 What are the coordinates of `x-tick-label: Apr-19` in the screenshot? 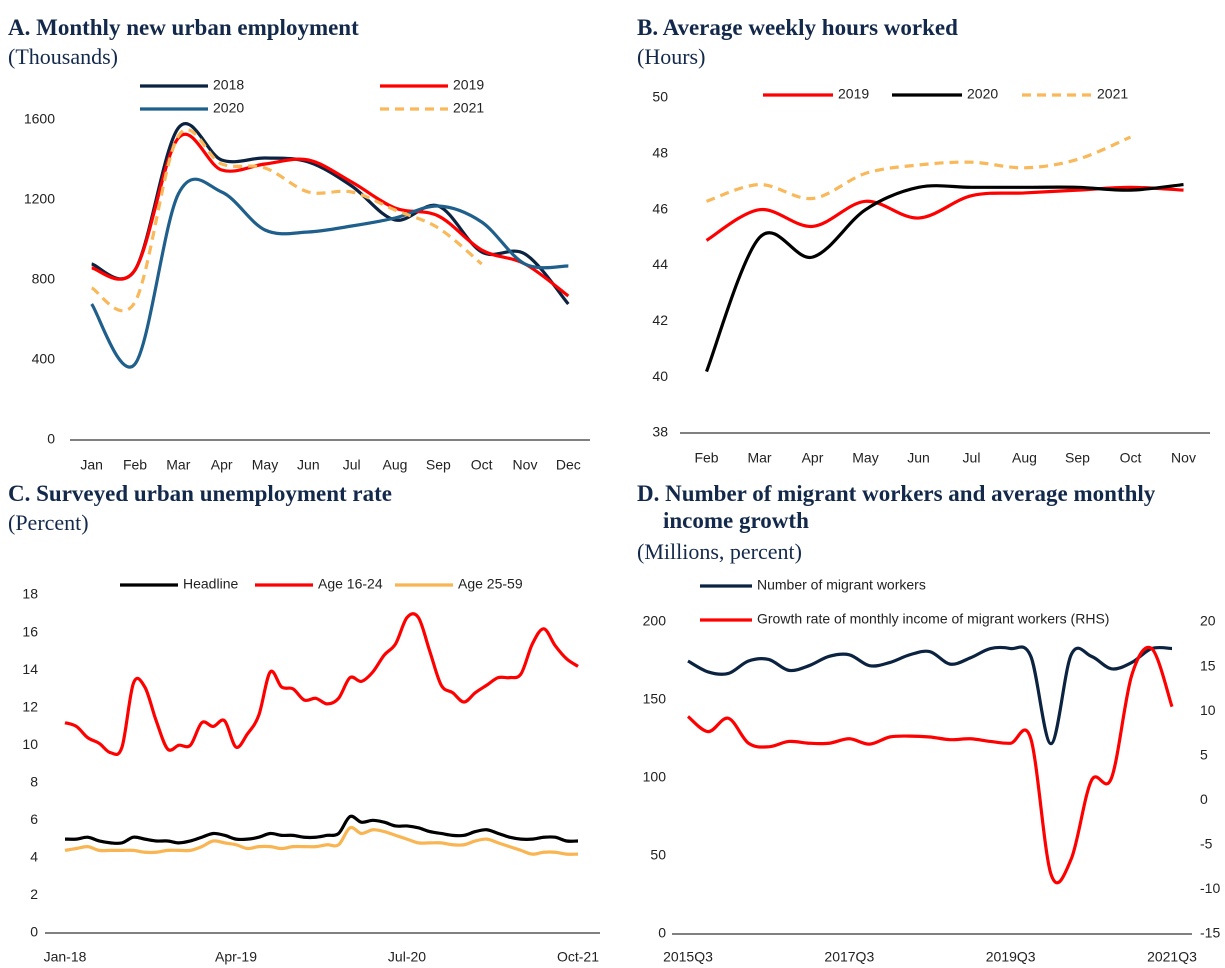 It's located at (236, 957).